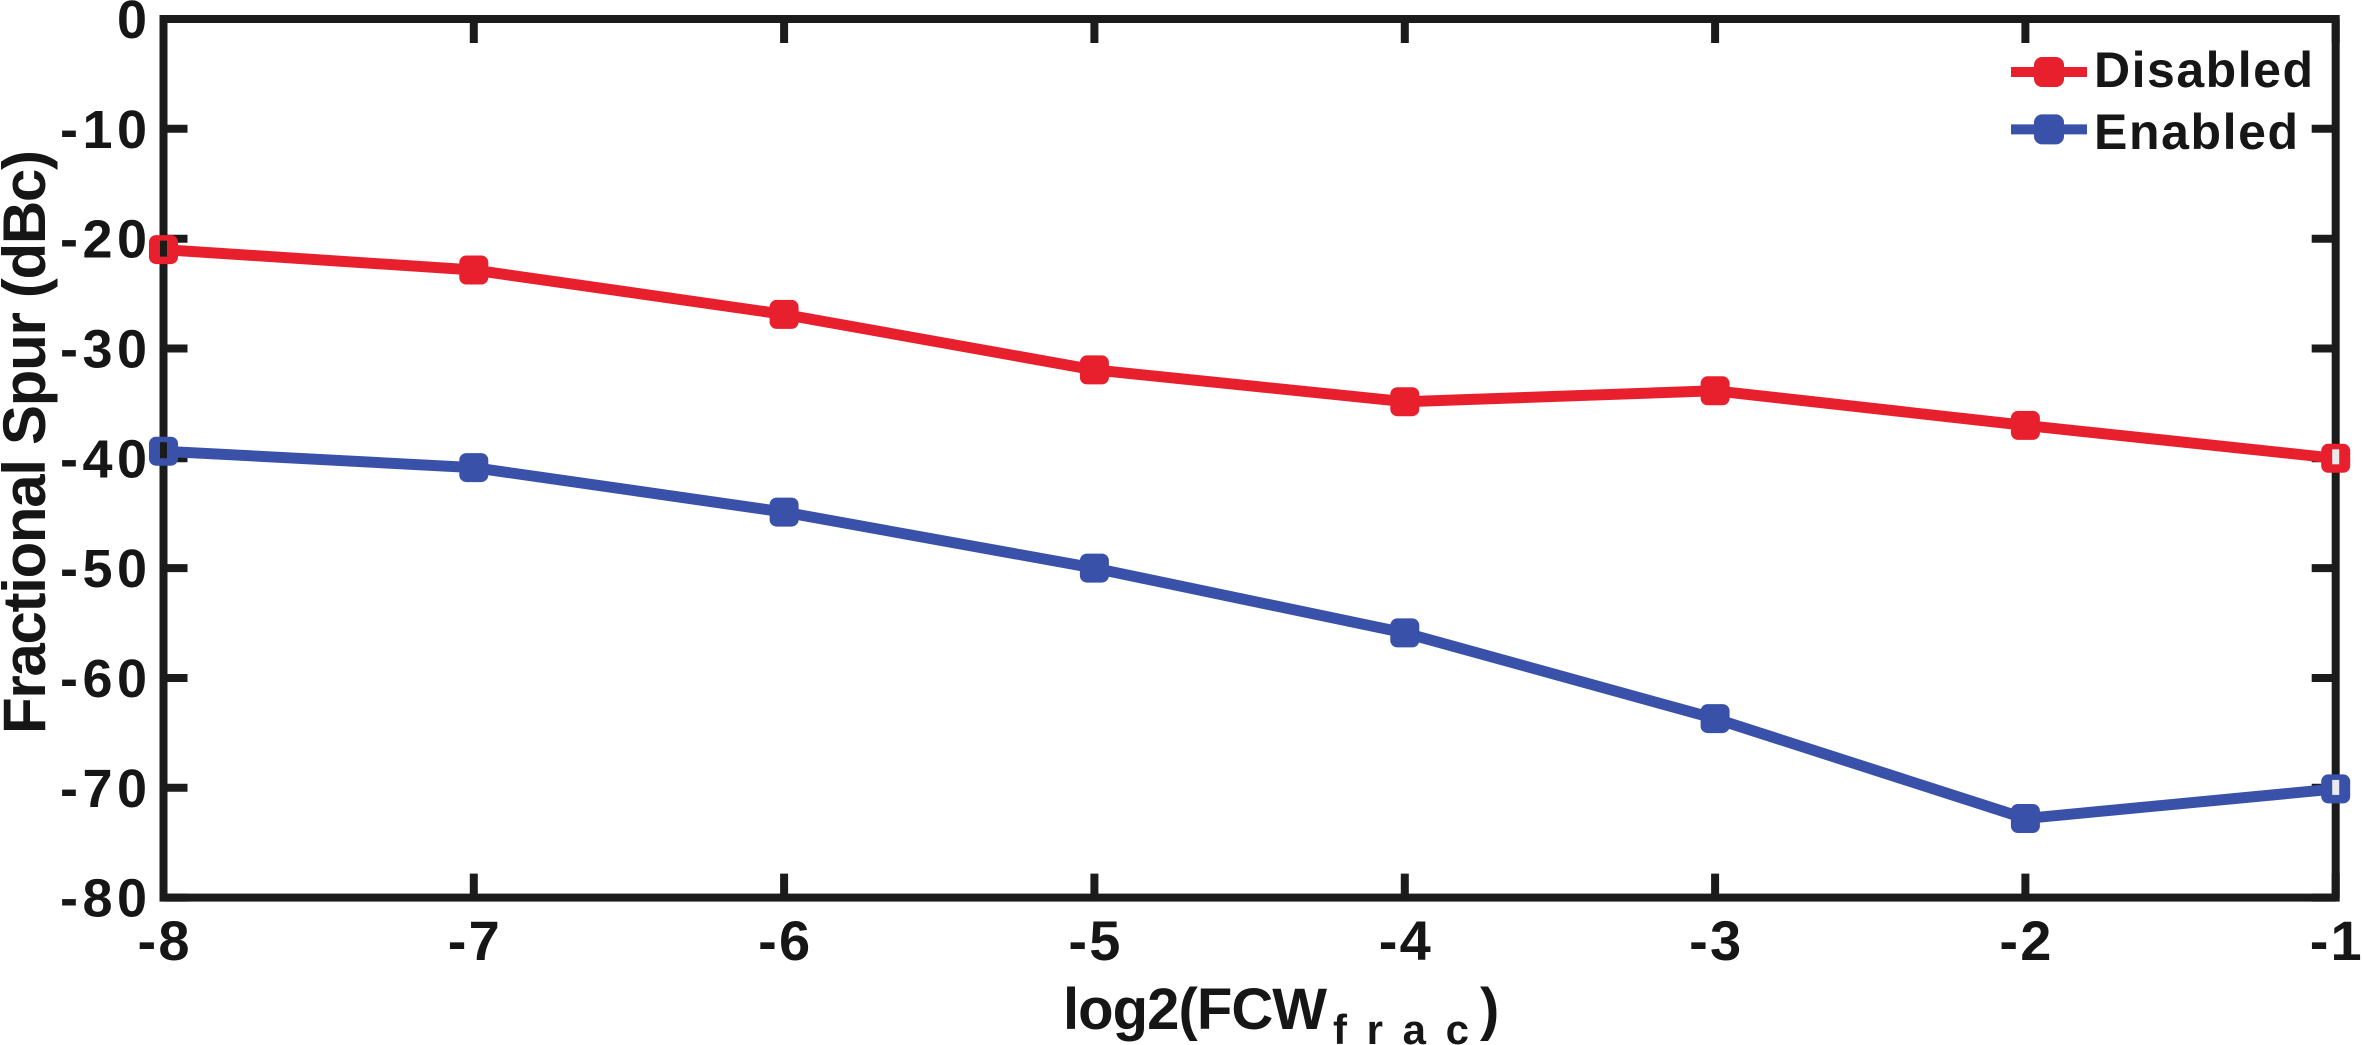  I want to click on svg-text: 0, so click(132, 25).